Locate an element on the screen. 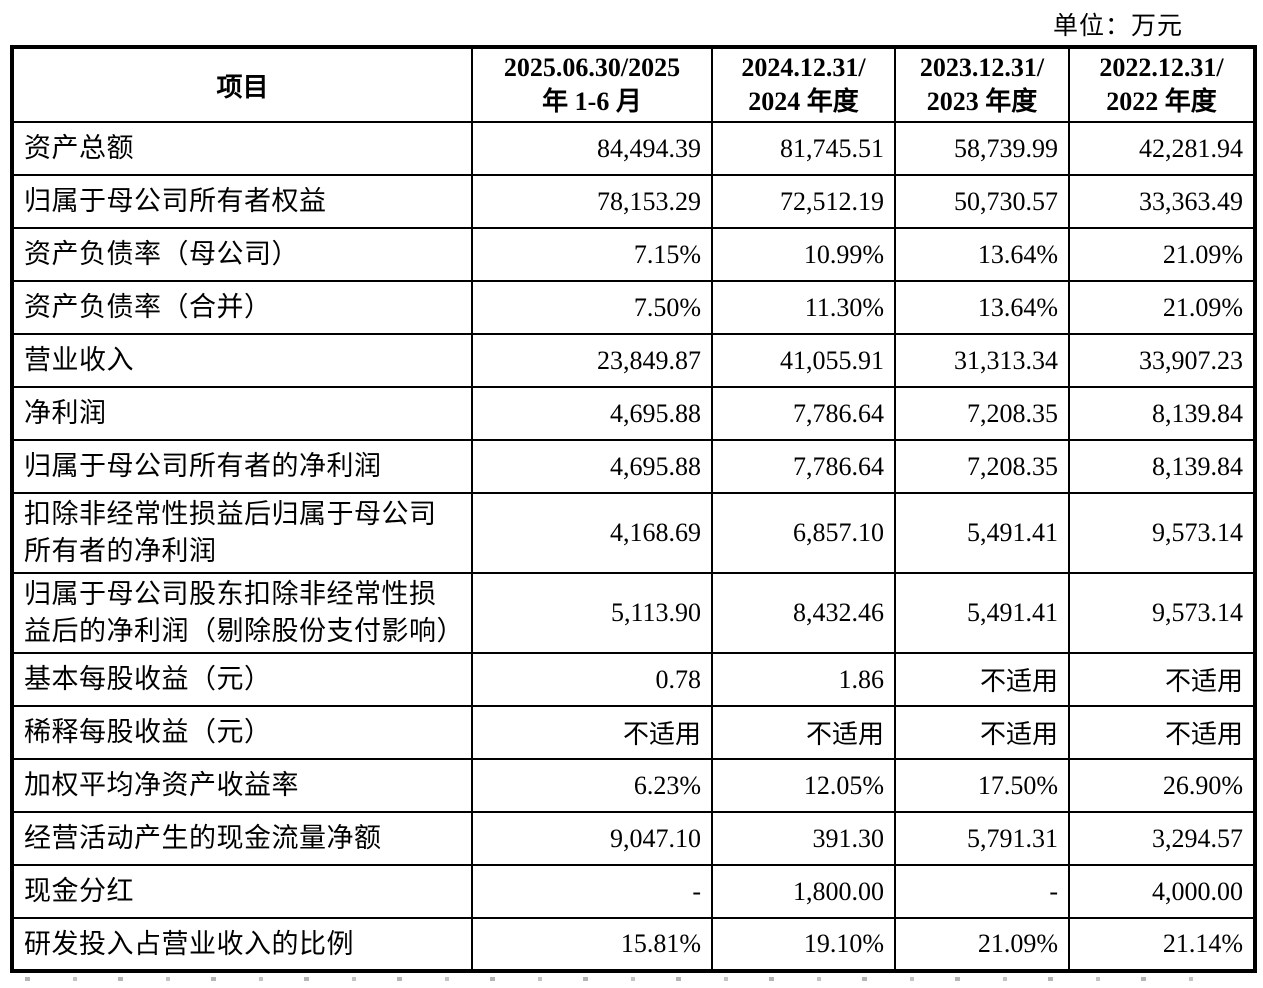 Image resolution: width=1263 pixels, height=988 pixels. table-row: 加权平均净资产收益率 6.23% 12.05% 17.50% 26.90% is located at coordinates (633, 785).